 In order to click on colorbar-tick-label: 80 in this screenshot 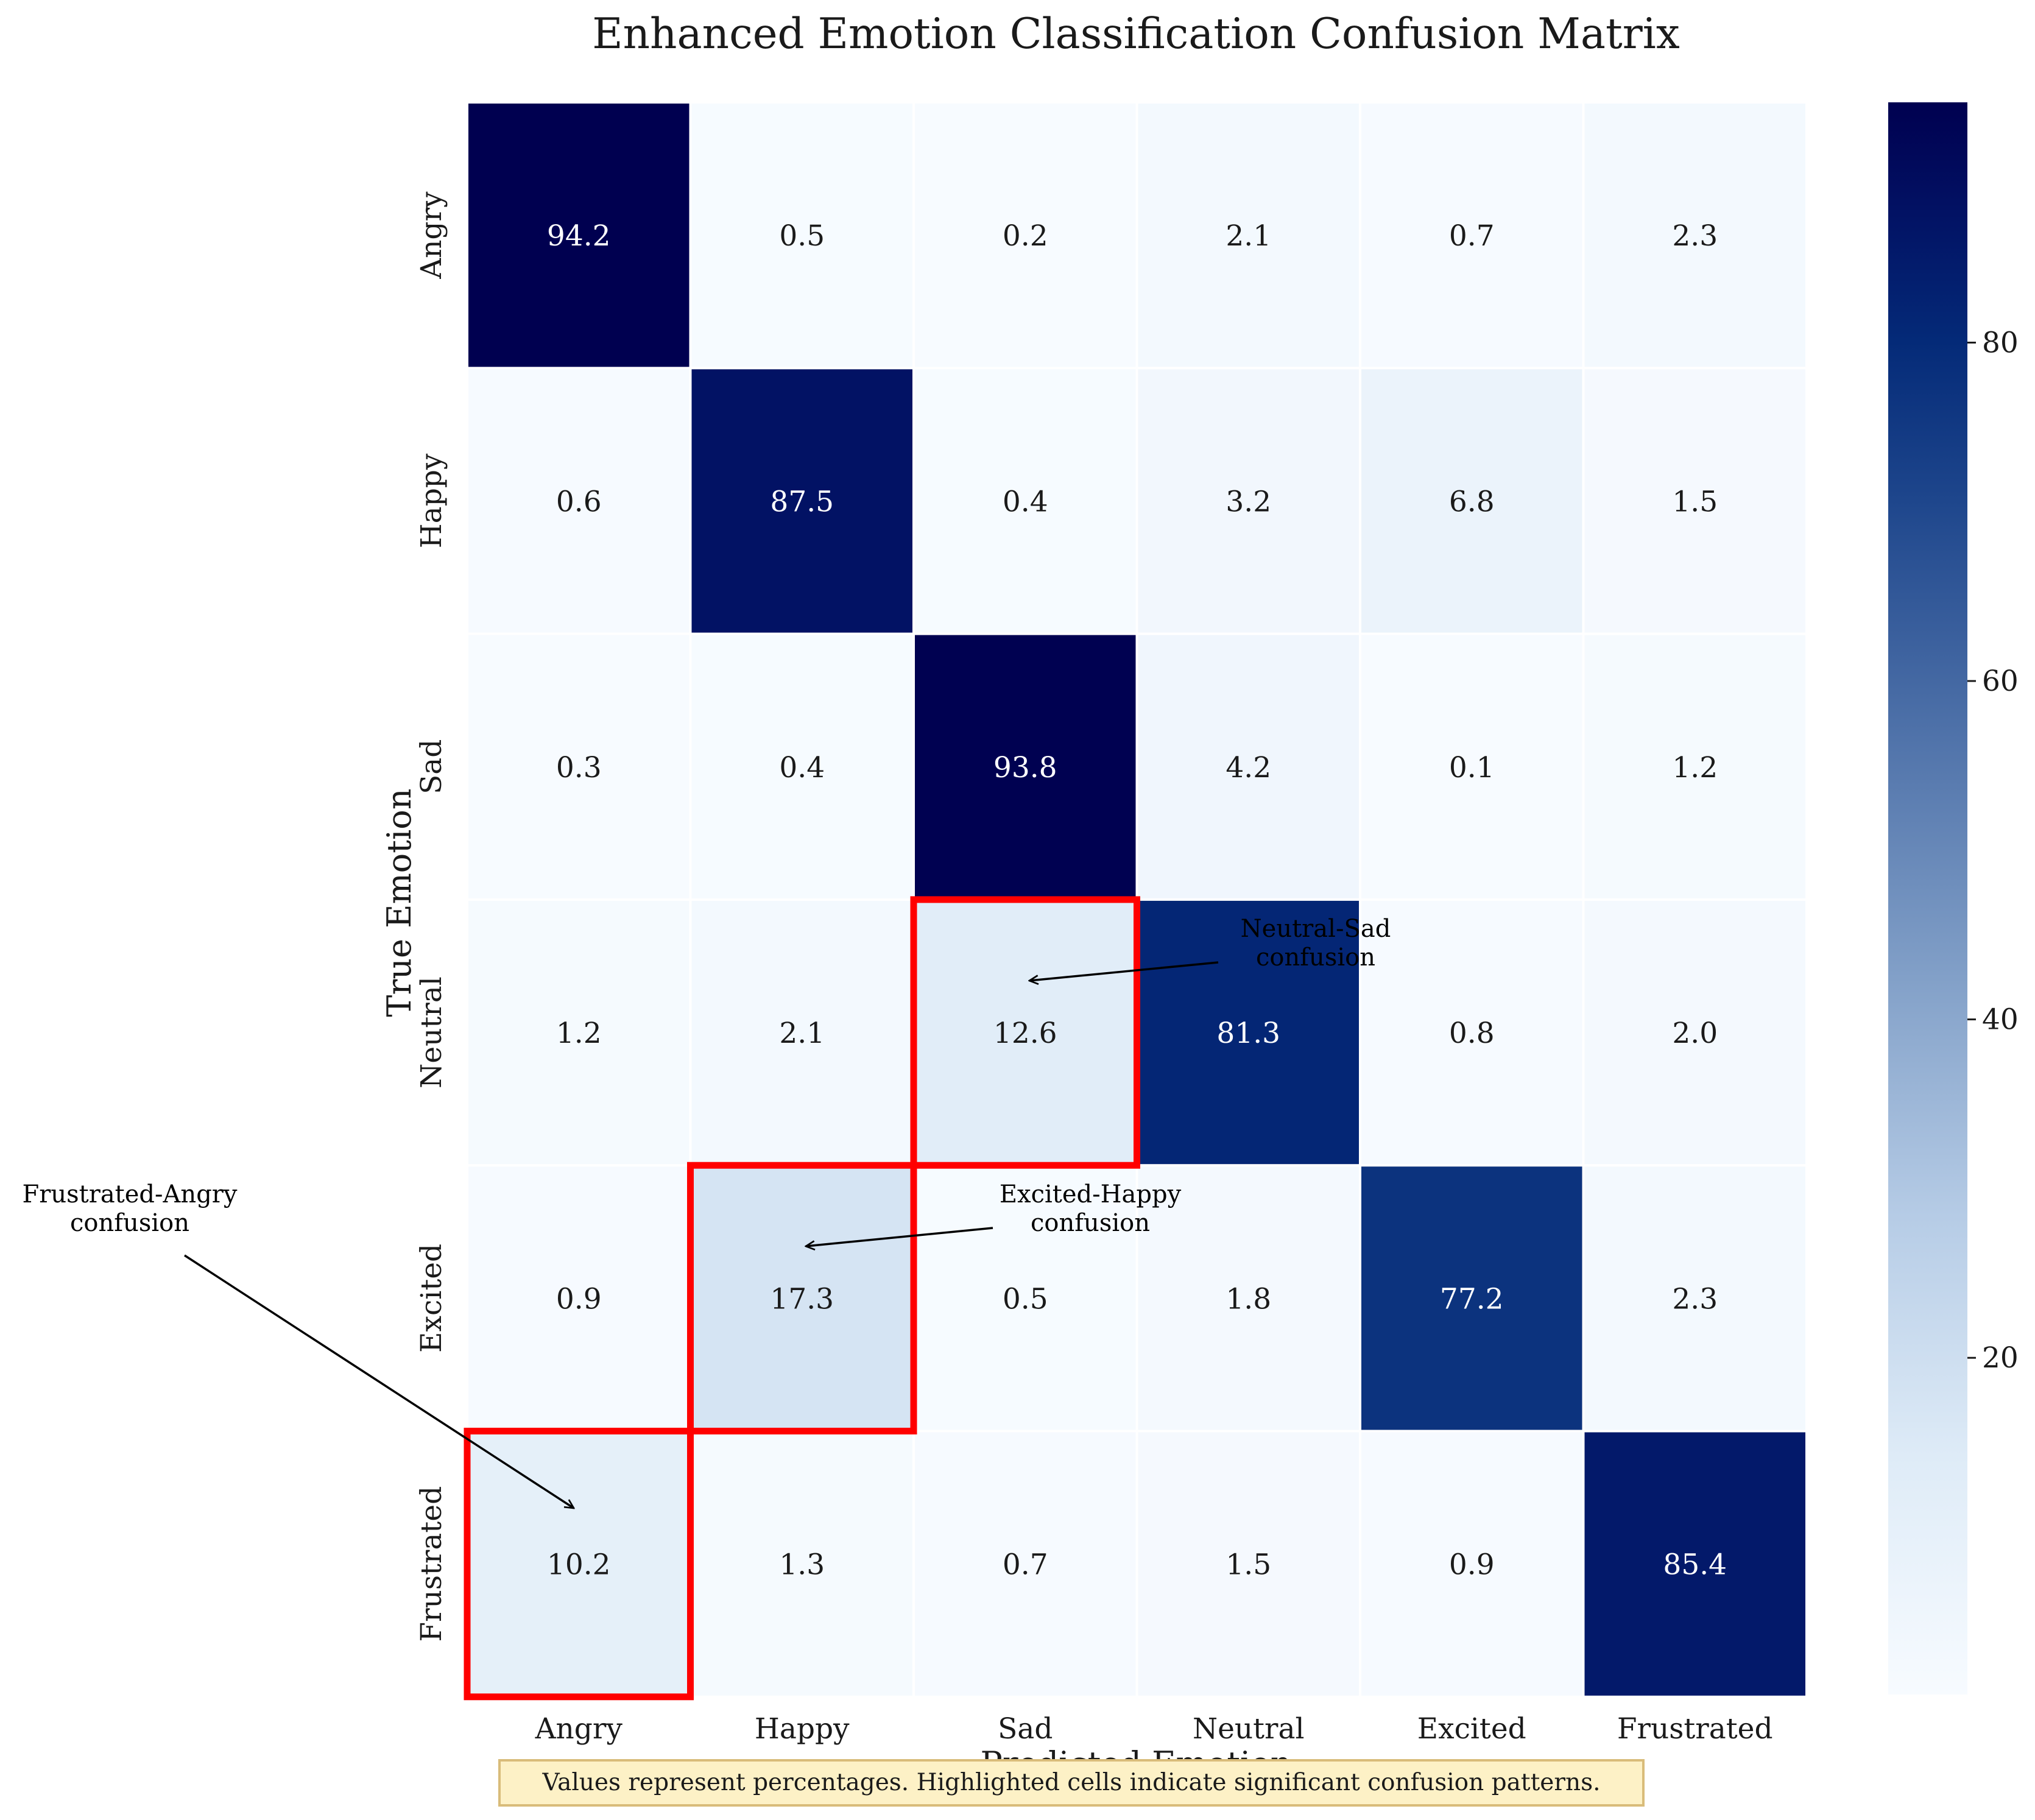, I will do `click(2000, 343)`.